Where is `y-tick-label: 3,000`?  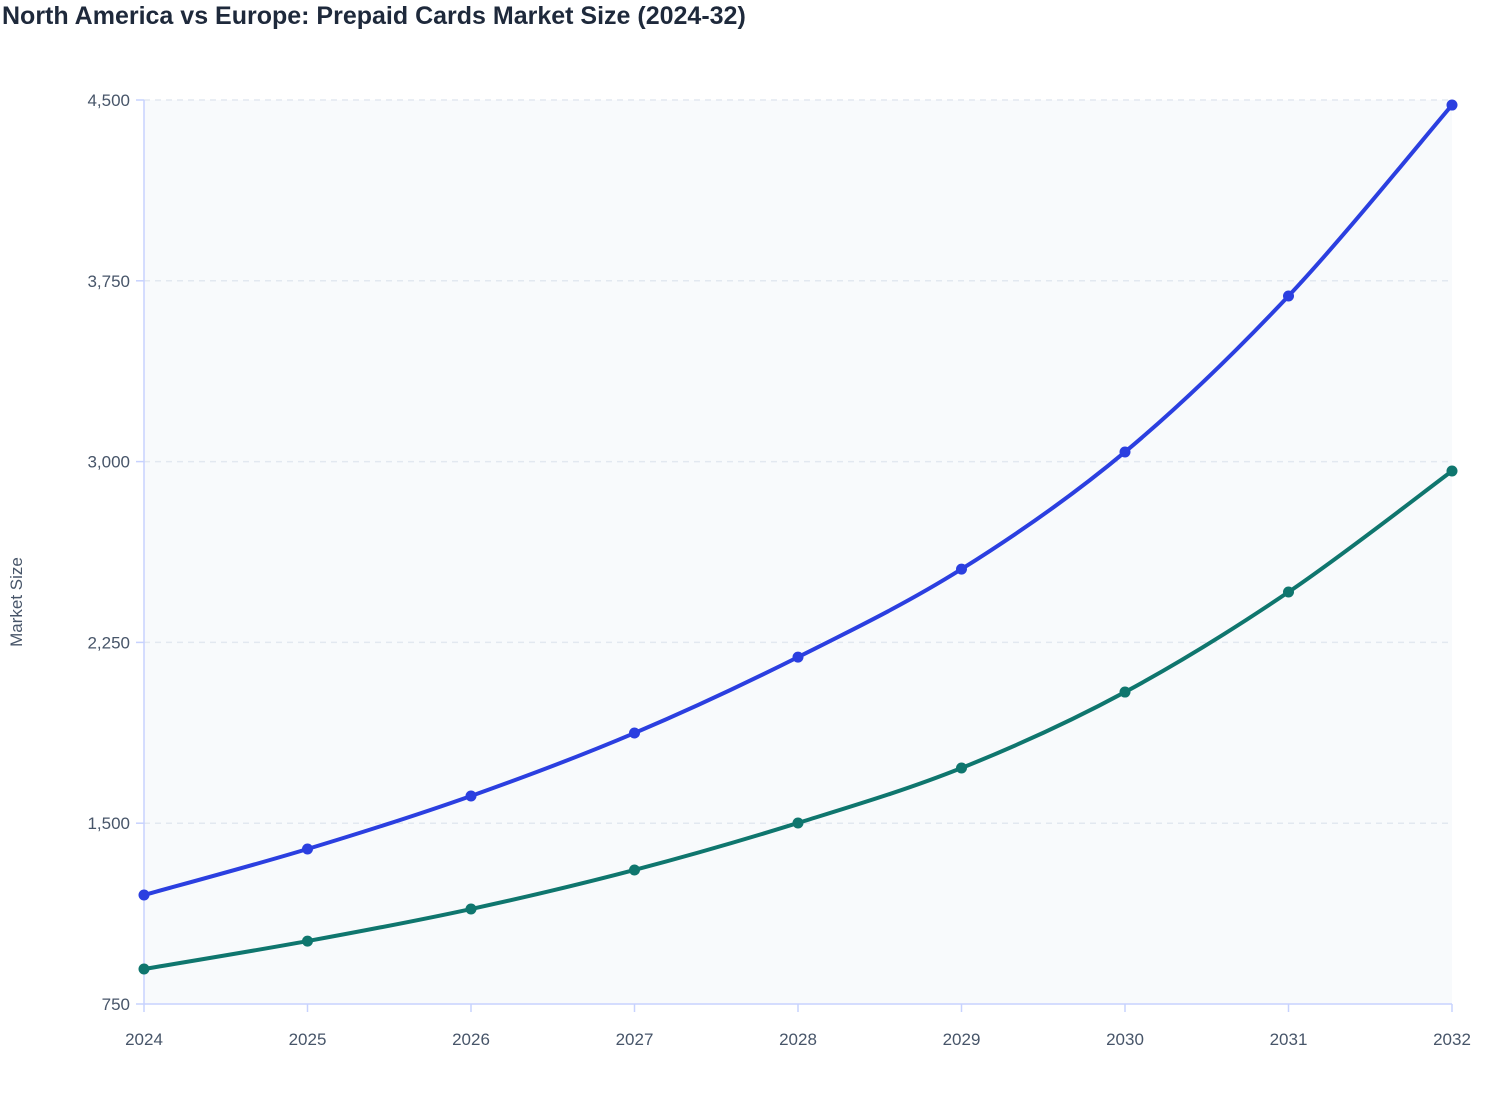
y-tick-label: 3,000 is located at coordinates (108, 462).